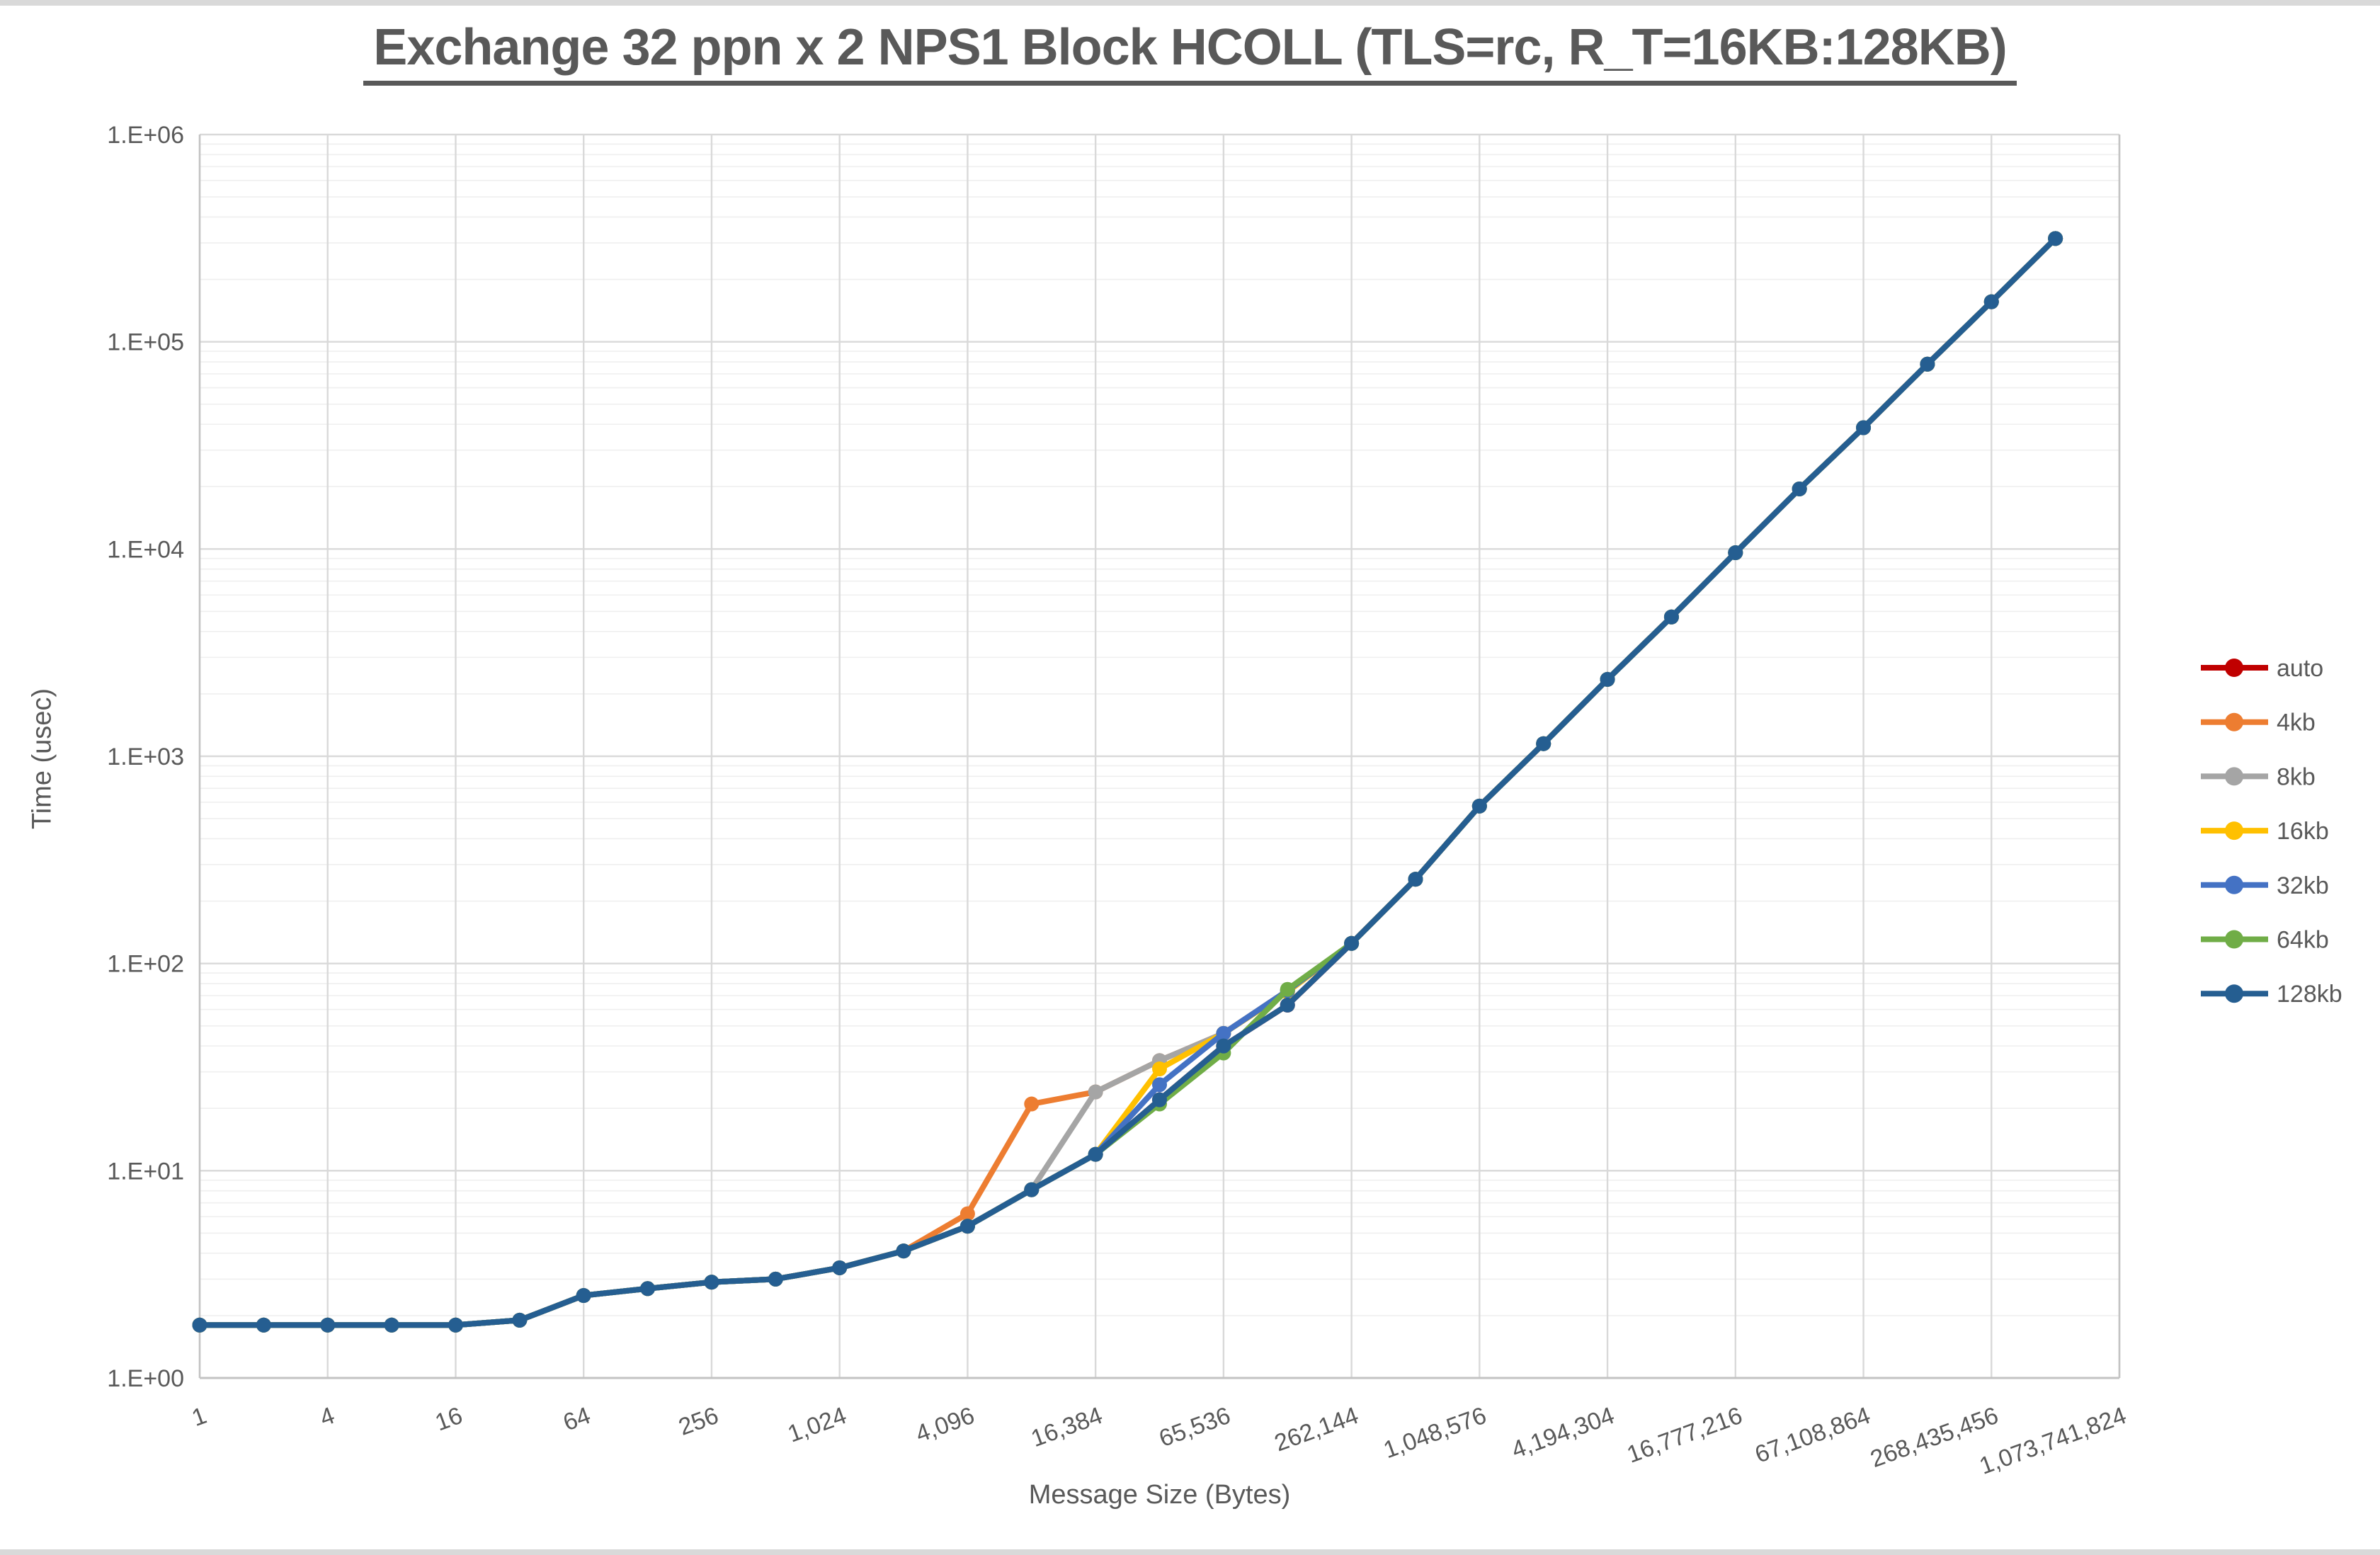 This screenshot has width=2380, height=1555. What do you see at coordinates (145, 342) in the screenshot?
I see `y-tick-label: 1.E+05` at bounding box center [145, 342].